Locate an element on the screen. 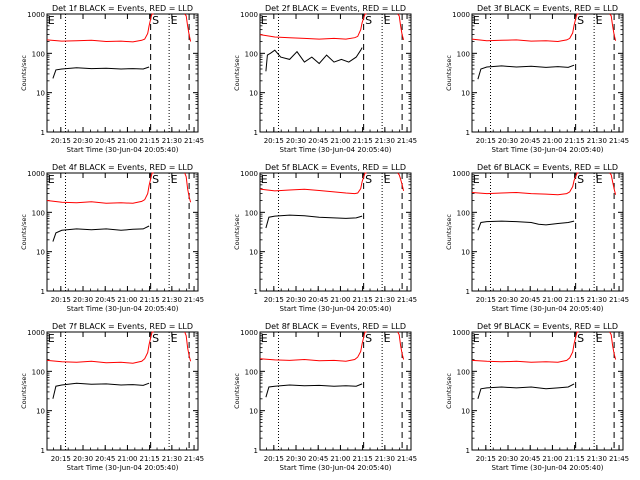 This screenshot has height=480, width=640. panel-title: Det 1f BLACK = Events, RED = LLD is located at coordinates (122, 8).